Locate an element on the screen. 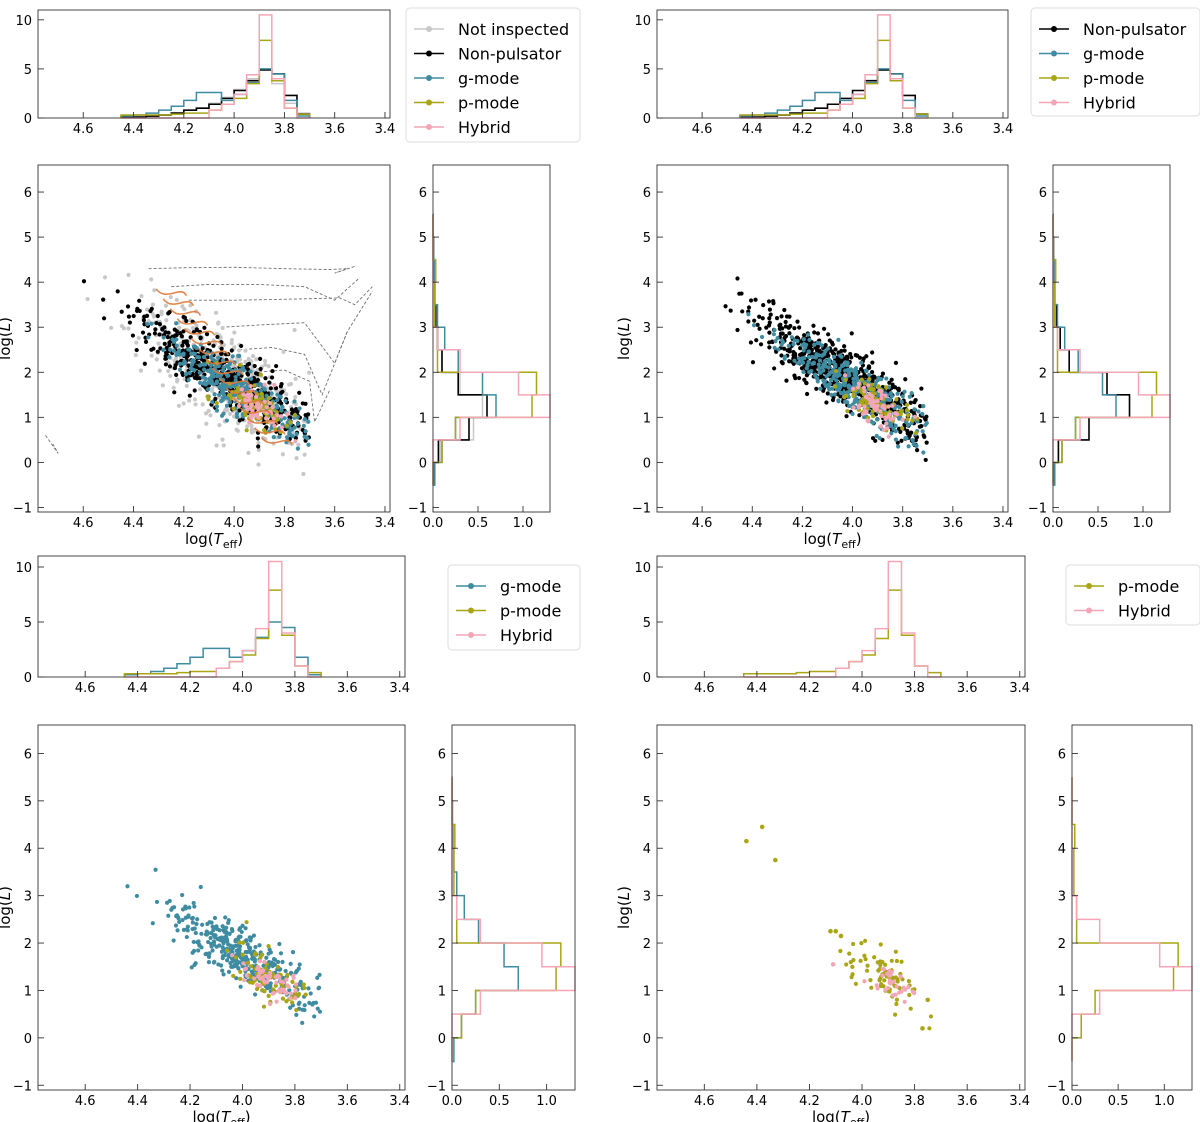 The image size is (1200, 1122). panel-c-main-xtick-label: 4.4 is located at coordinates (137, 1101).